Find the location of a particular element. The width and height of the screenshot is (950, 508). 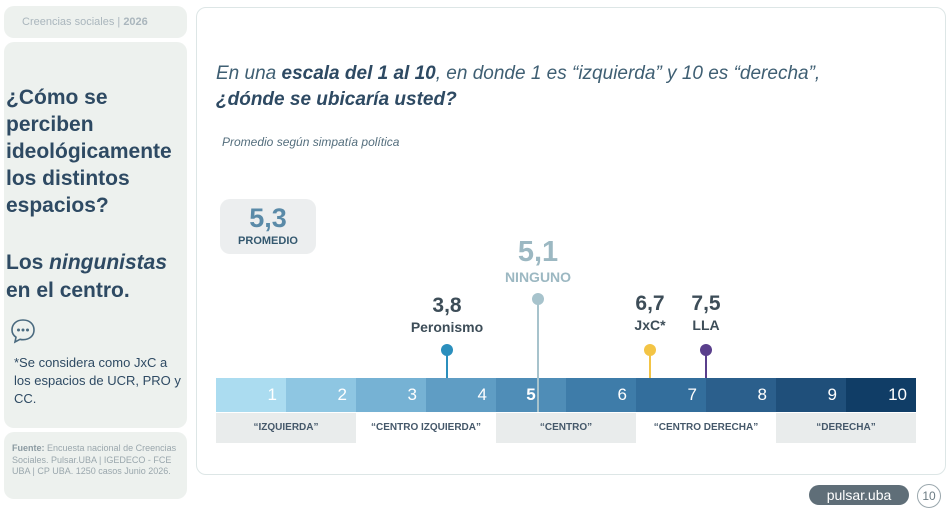

point-lla: 7,5 LLA is located at coordinates (706, 335).